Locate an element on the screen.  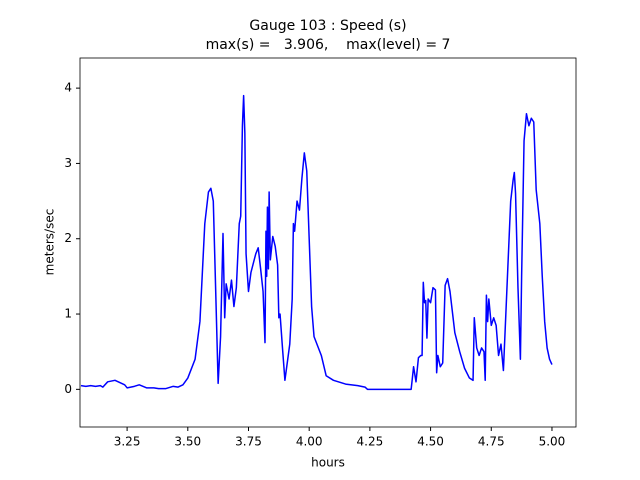
chart-subtitle: max(s) = 3.906, max(level) = 7 is located at coordinates (328, 45).